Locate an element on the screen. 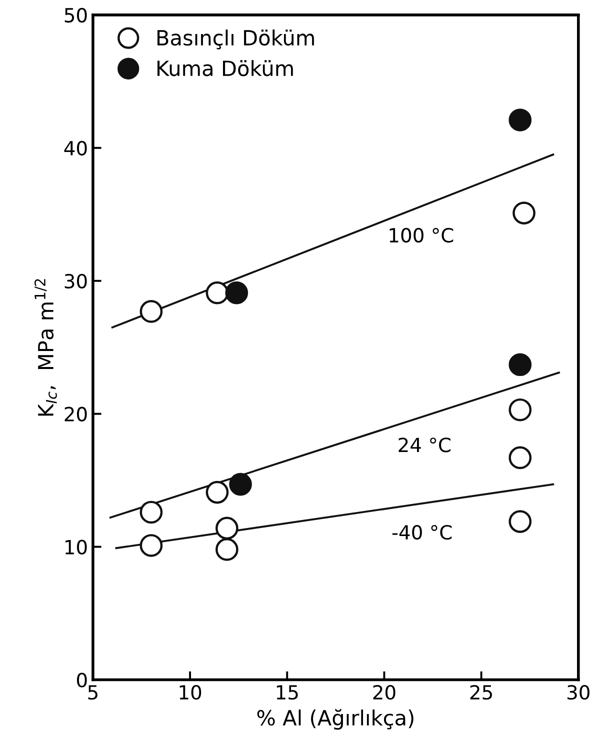 The height and width of the screenshot is (747, 592). y-tick-label: 0 is located at coordinates (81, 680).